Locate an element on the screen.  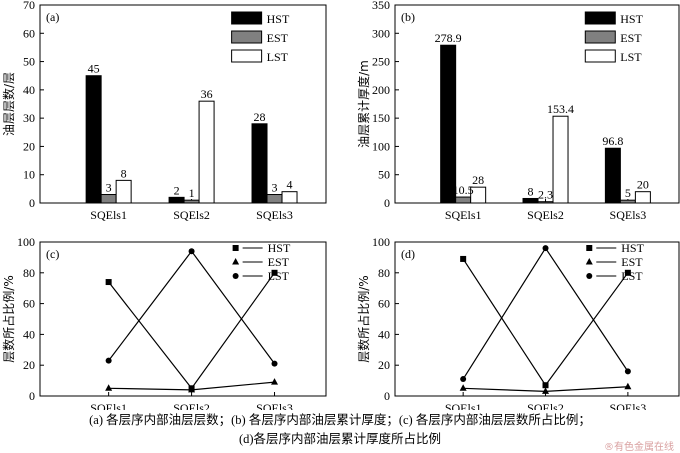
y-tick-label: 50 is located at coordinates (384, 175).